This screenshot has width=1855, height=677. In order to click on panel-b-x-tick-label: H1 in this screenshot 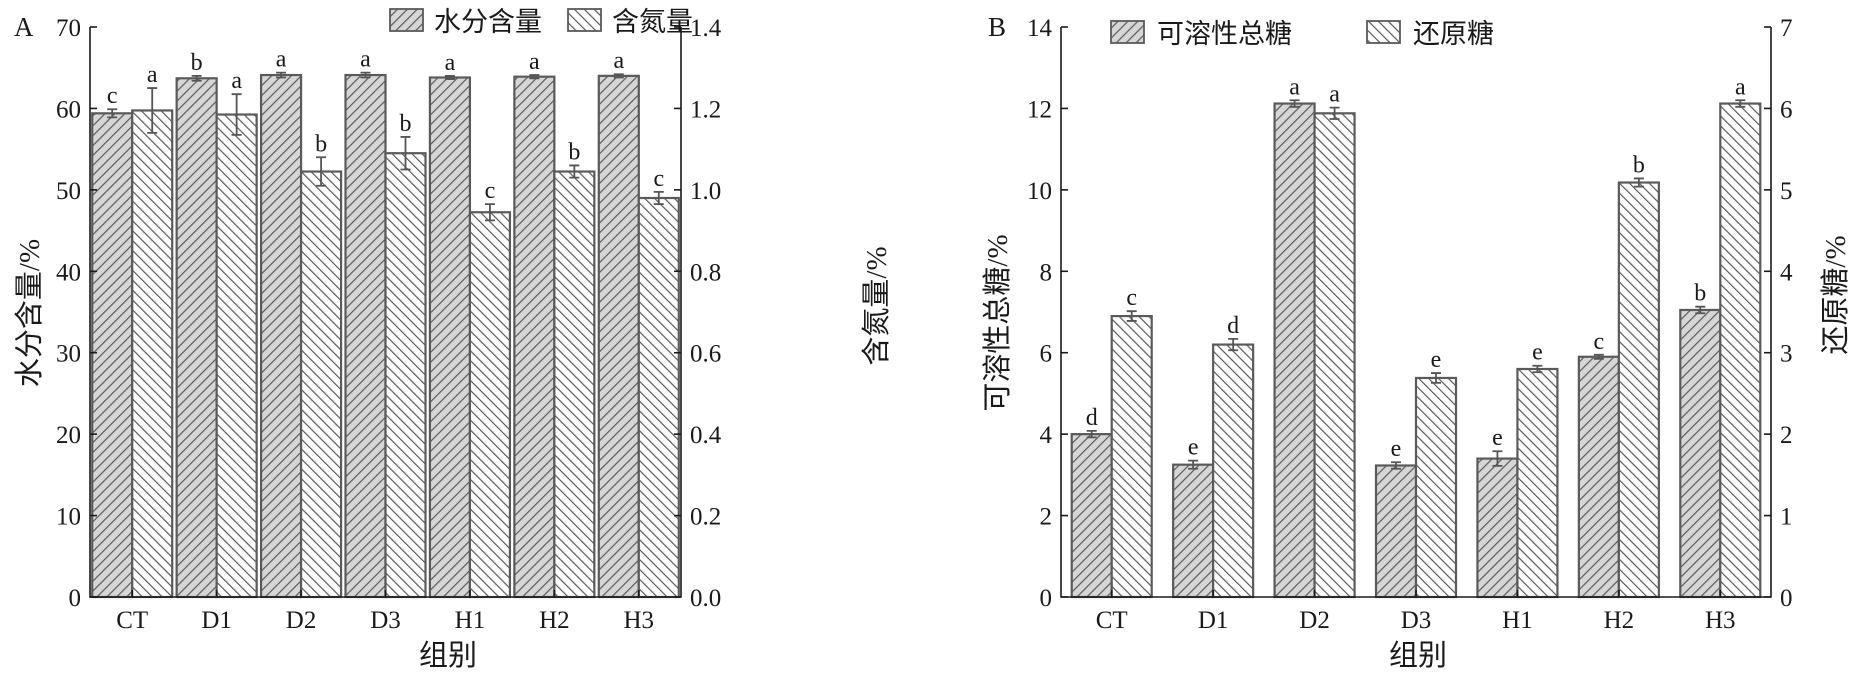, I will do `click(1517, 620)`.